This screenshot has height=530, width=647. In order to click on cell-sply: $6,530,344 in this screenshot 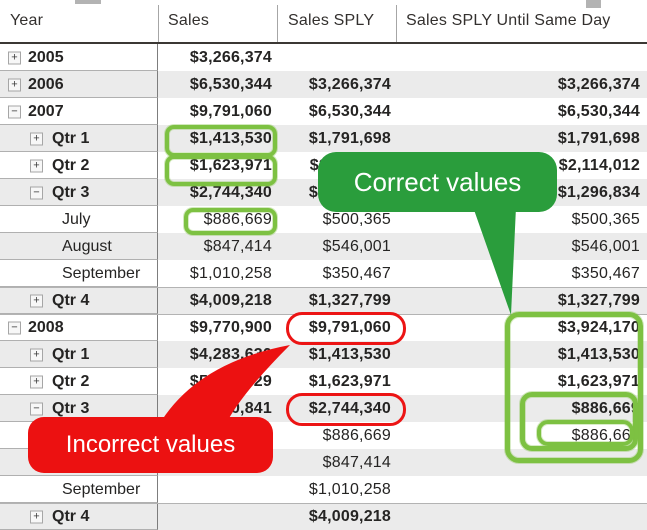, I will do `click(349, 111)`.